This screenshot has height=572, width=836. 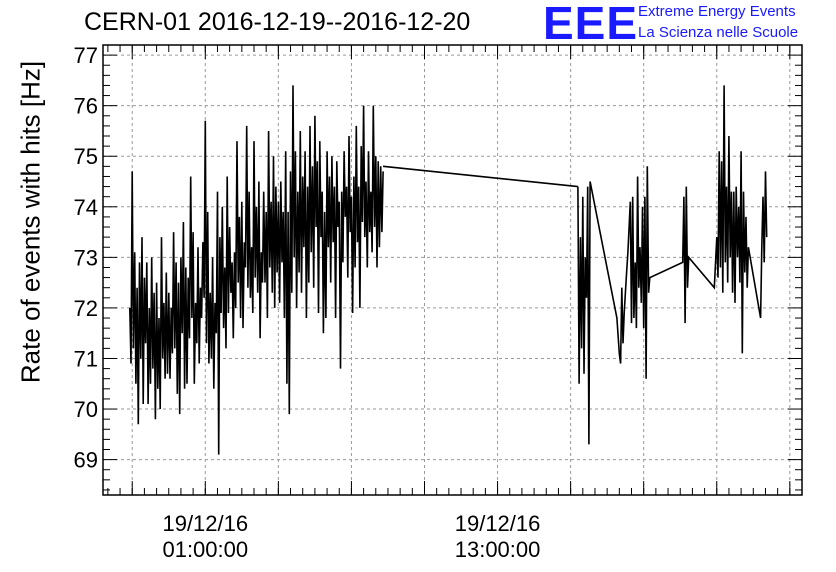 What do you see at coordinates (86, 156) in the screenshot?
I see `y-tick-label: 75` at bounding box center [86, 156].